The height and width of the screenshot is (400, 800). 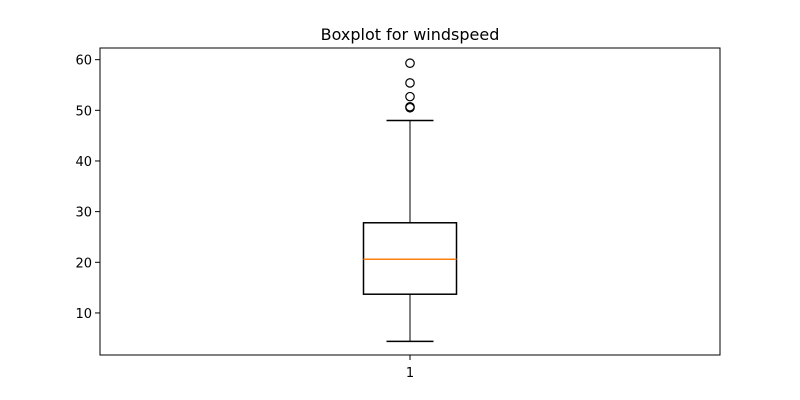 What do you see at coordinates (83, 111) in the screenshot?
I see `y-tick-label: 50` at bounding box center [83, 111].